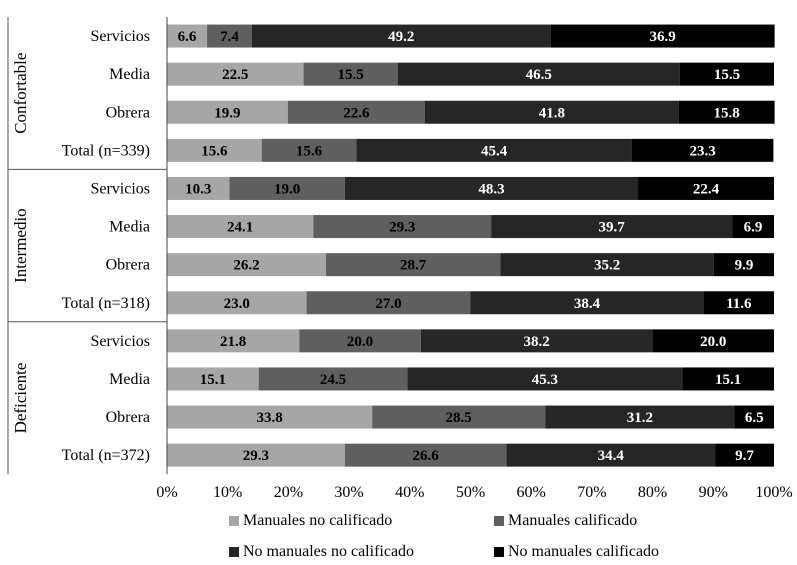 The width and height of the screenshot is (797, 565). Describe the element at coordinates (106, 150) in the screenshot. I see `category-label: Total (n=339)` at that location.